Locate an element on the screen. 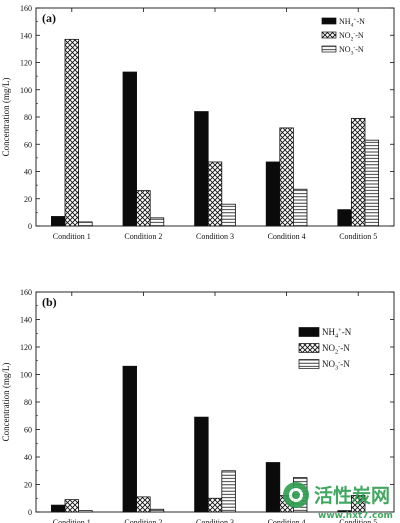 Image resolution: width=400 pixels, height=523 pixels. panel-label: (a) is located at coordinates (49, 18).